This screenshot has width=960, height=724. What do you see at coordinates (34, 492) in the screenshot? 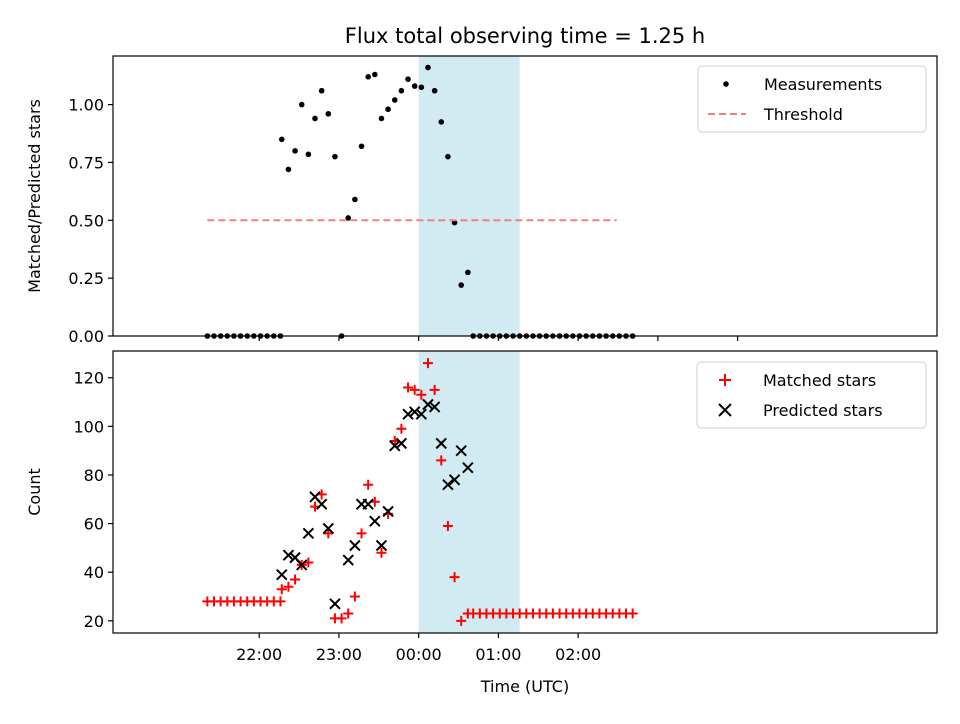
I see `y-axis-label: Count` at bounding box center [34, 492].